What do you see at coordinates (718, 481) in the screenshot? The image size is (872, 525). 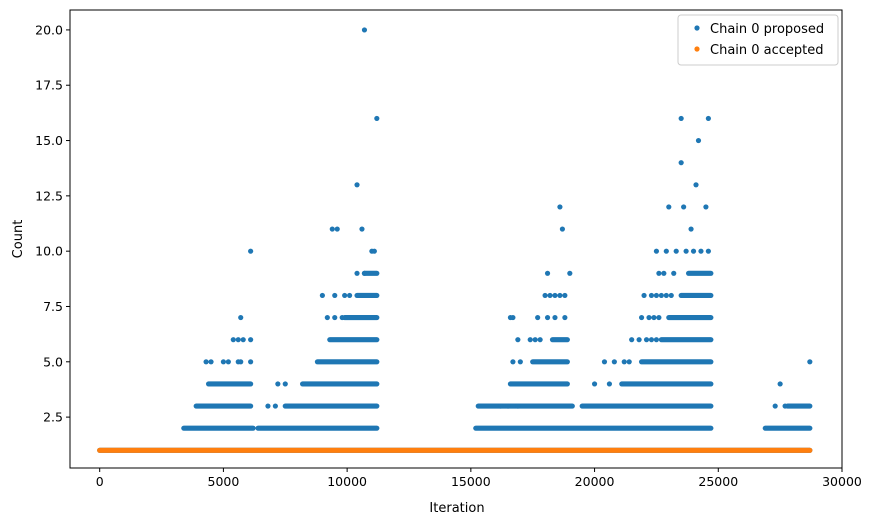 I see `x-tick-label: 25000` at bounding box center [718, 481].